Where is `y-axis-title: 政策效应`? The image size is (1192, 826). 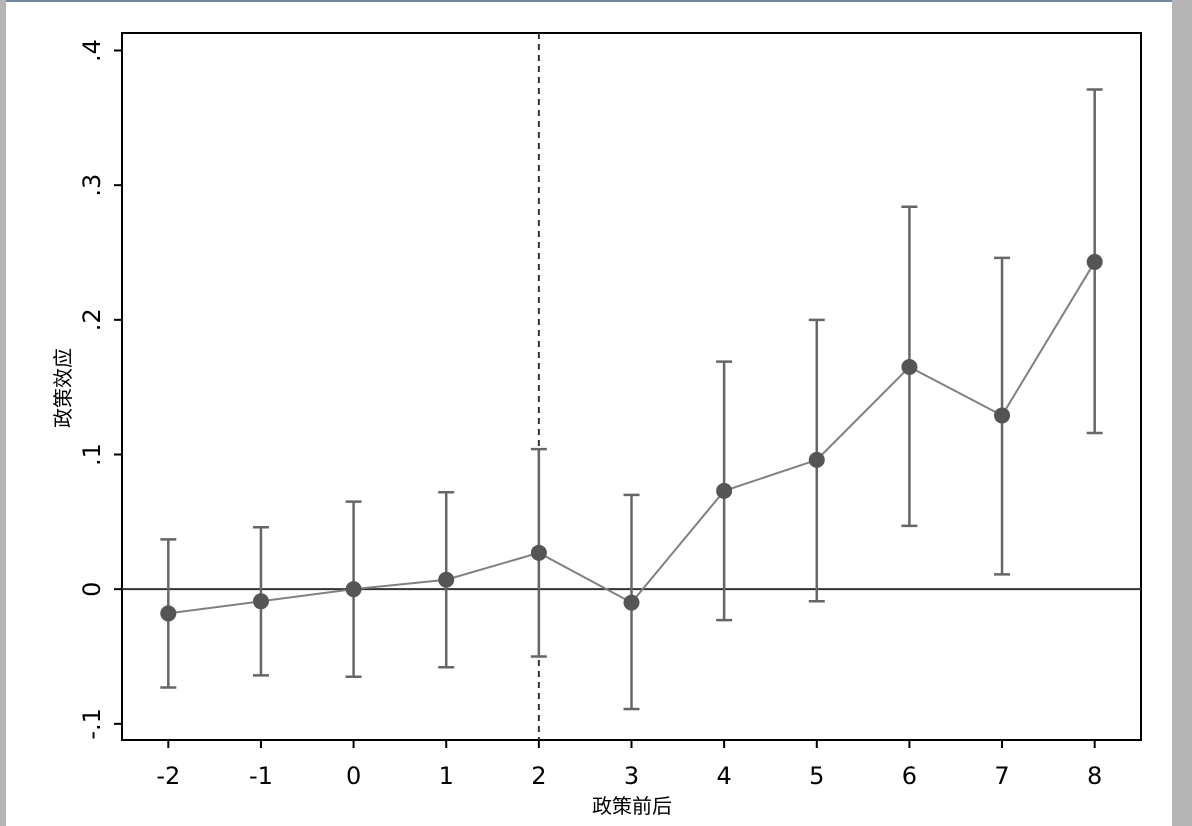 y-axis-title: 政策效应 is located at coordinates (63, 388).